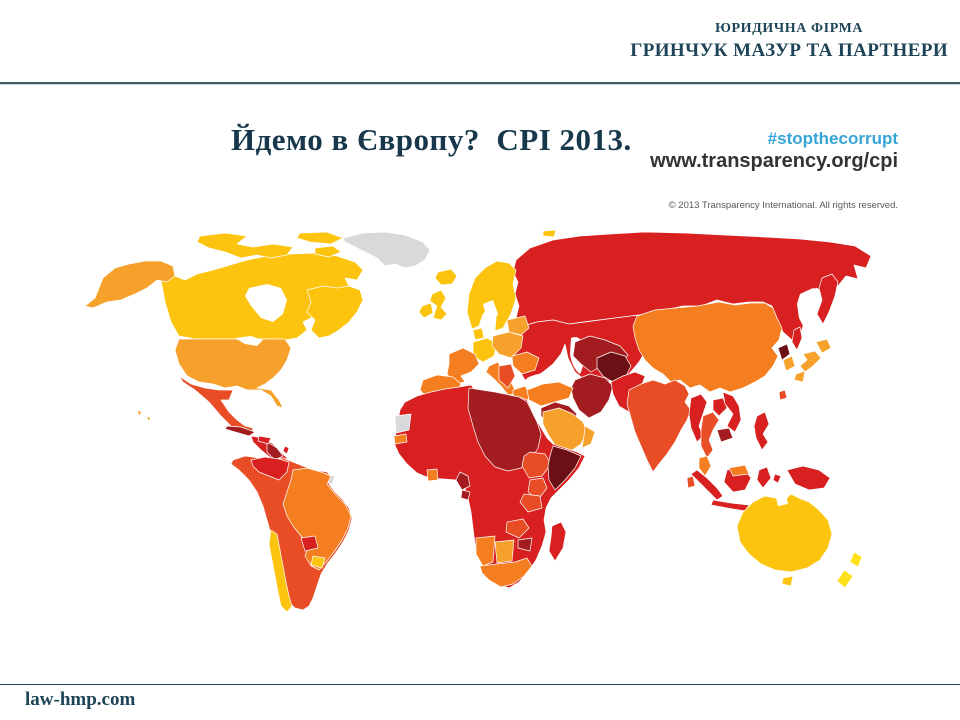 The width and height of the screenshot is (960, 720). Describe the element at coordinates (465, 495) in the screenshot. I see `region-gabon` at that location.